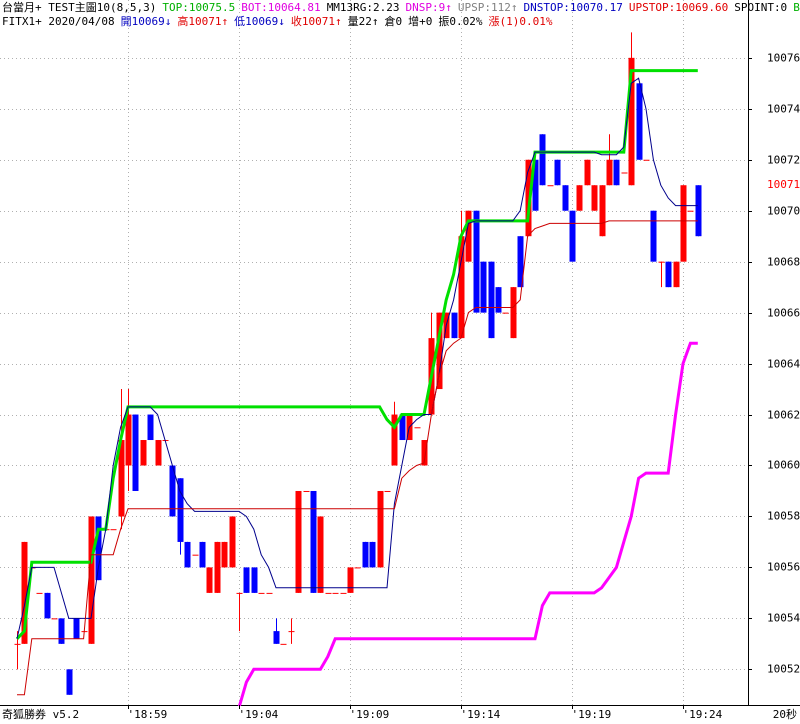  I want to click on header-segment: 量22↑, so click(363, 21).